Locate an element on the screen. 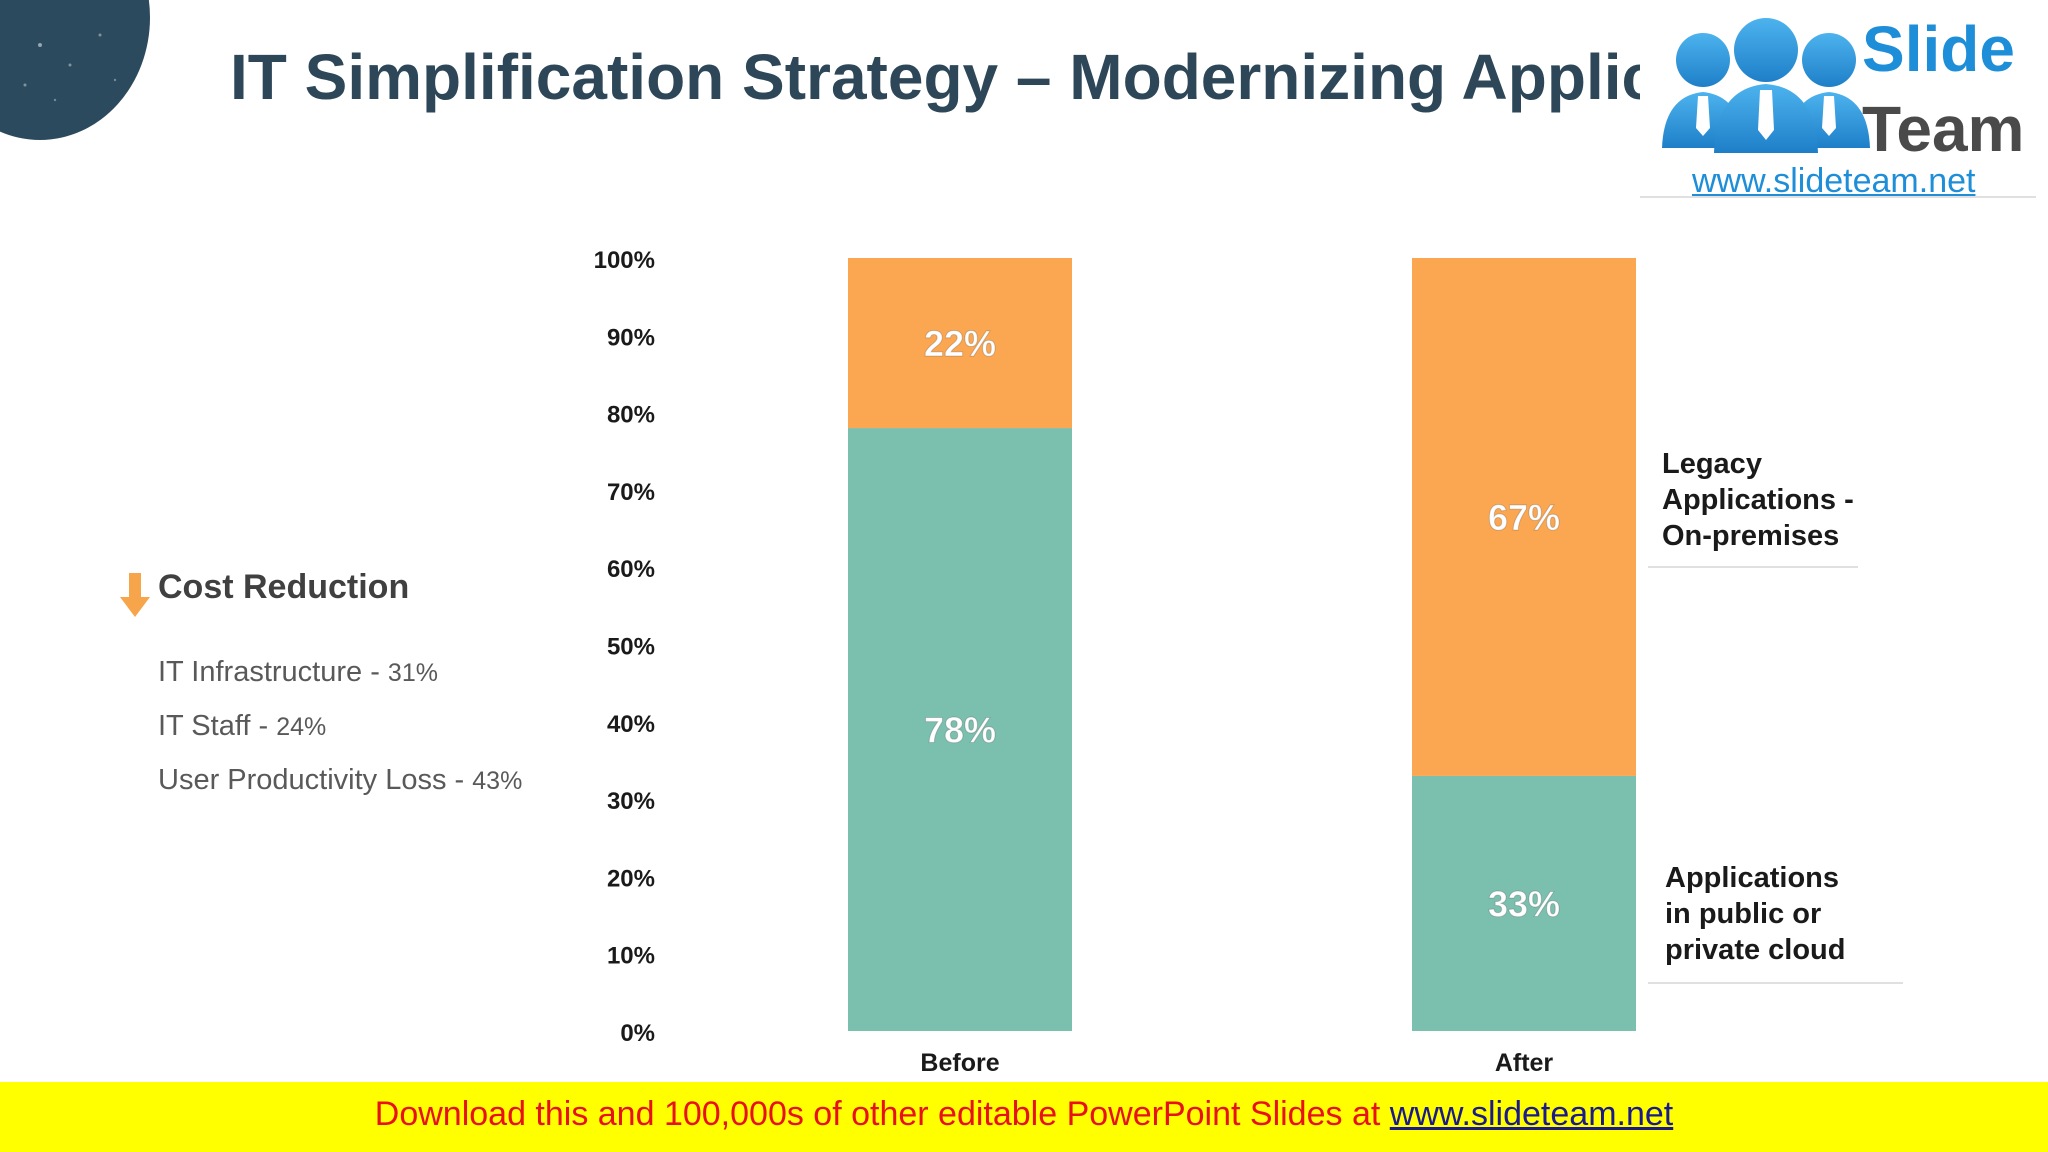  cost-item-value: 43% is located at coordinates (497, 781).